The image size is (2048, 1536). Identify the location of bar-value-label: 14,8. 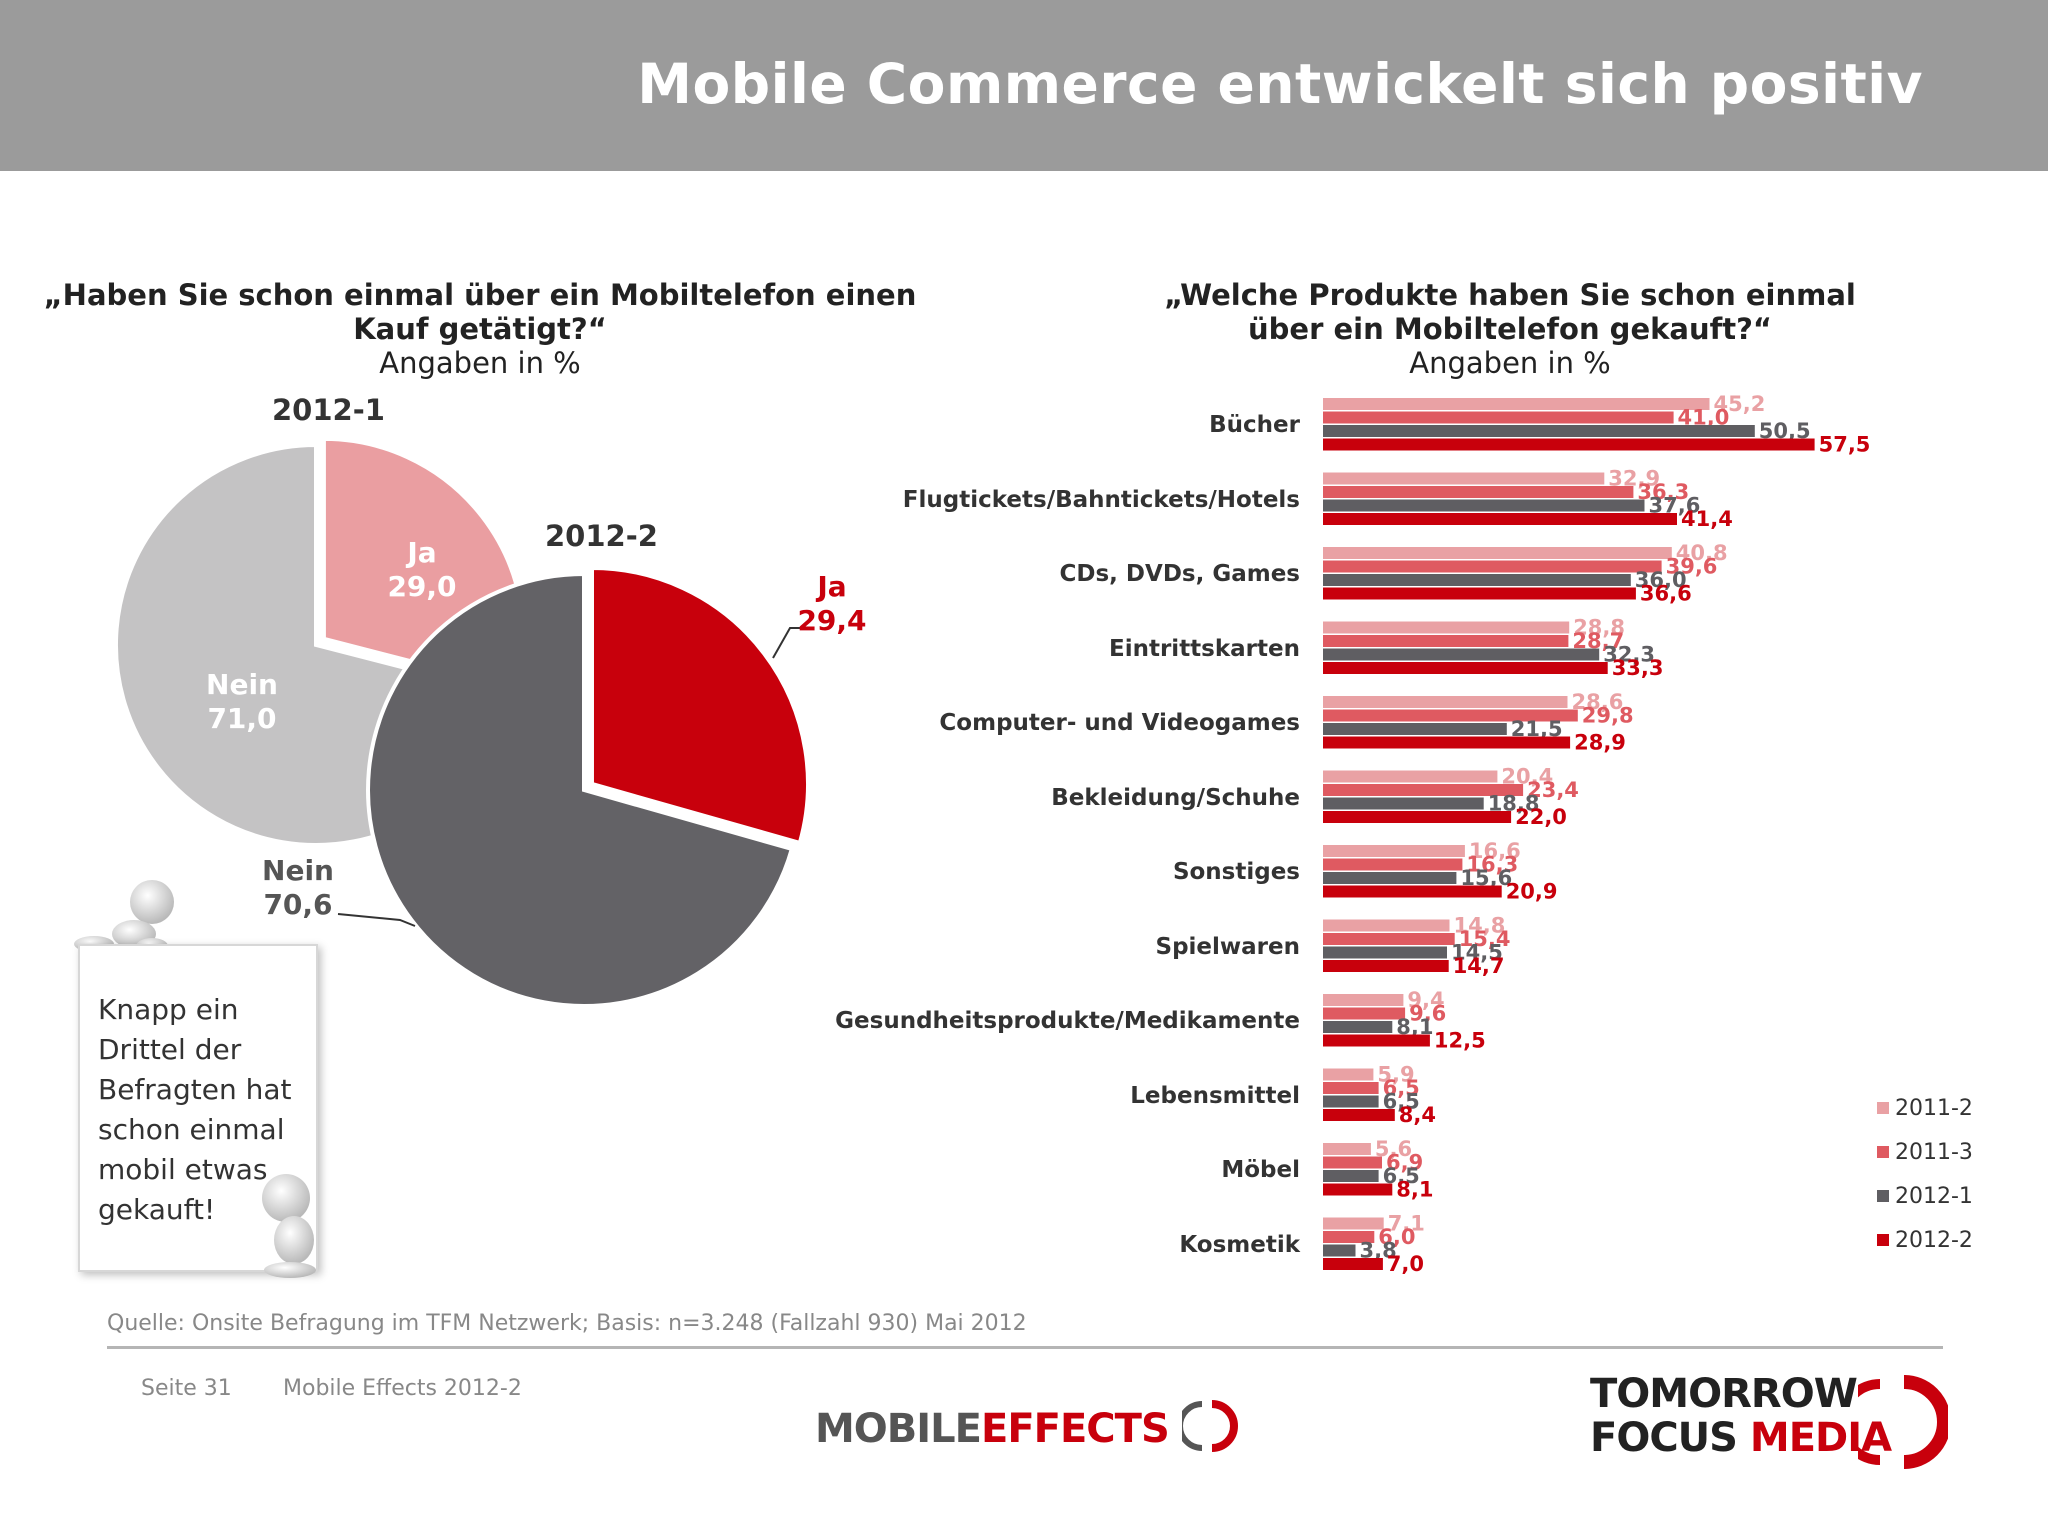
(1480, 926).